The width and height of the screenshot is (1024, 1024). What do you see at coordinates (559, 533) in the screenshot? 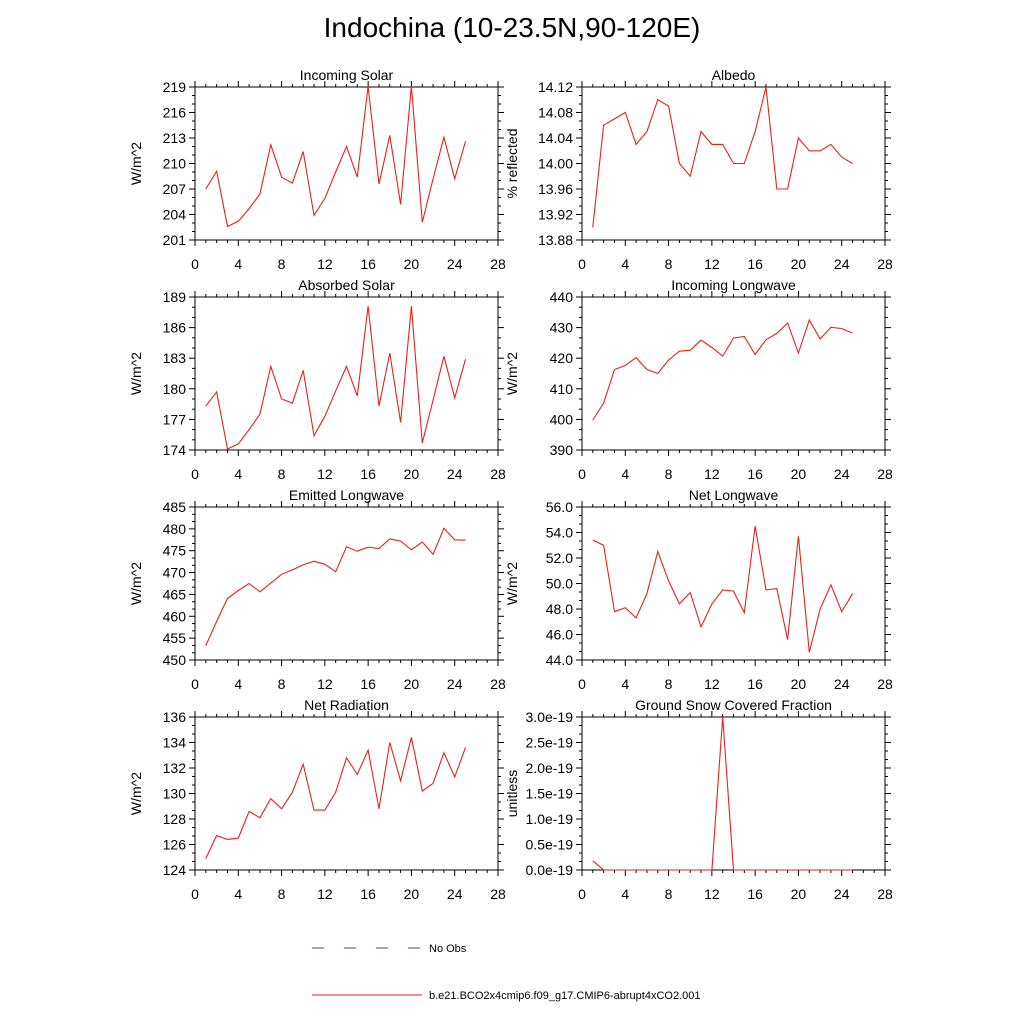
I see `y-tick-label: 54.0` at bounding box center [559, 533].